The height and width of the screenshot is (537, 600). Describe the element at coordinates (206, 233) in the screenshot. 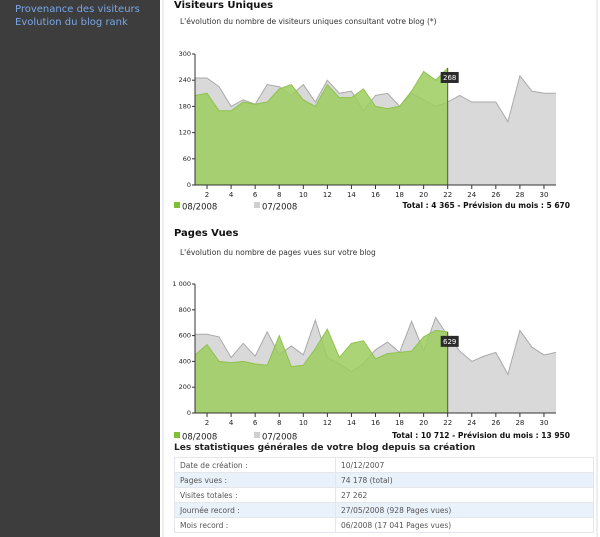

I see `chart-title: Pages Vues` at that location.